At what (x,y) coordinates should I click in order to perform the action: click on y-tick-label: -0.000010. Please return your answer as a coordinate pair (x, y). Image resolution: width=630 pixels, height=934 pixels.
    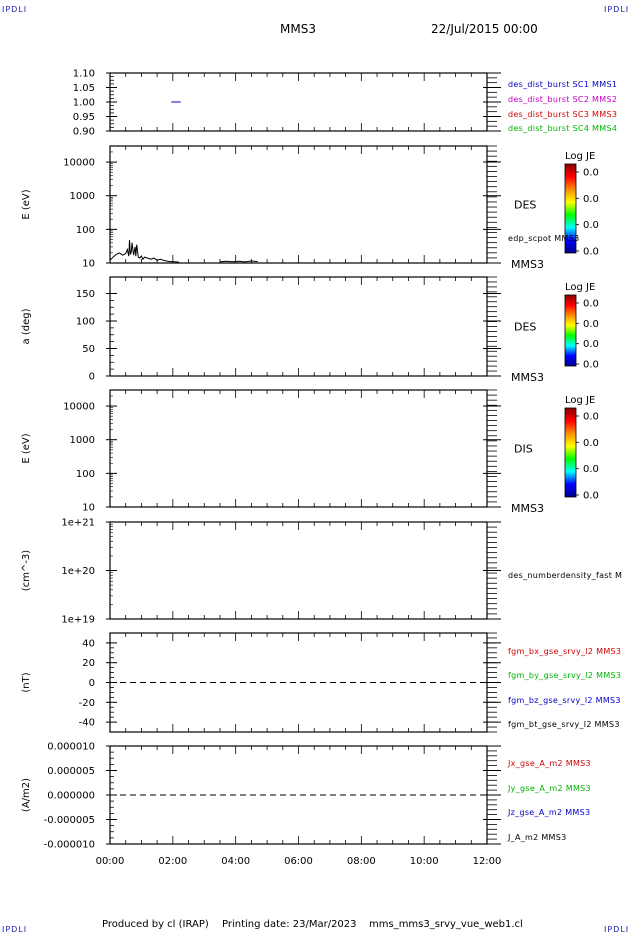
    Looking at the image, I should click on (69, 845).